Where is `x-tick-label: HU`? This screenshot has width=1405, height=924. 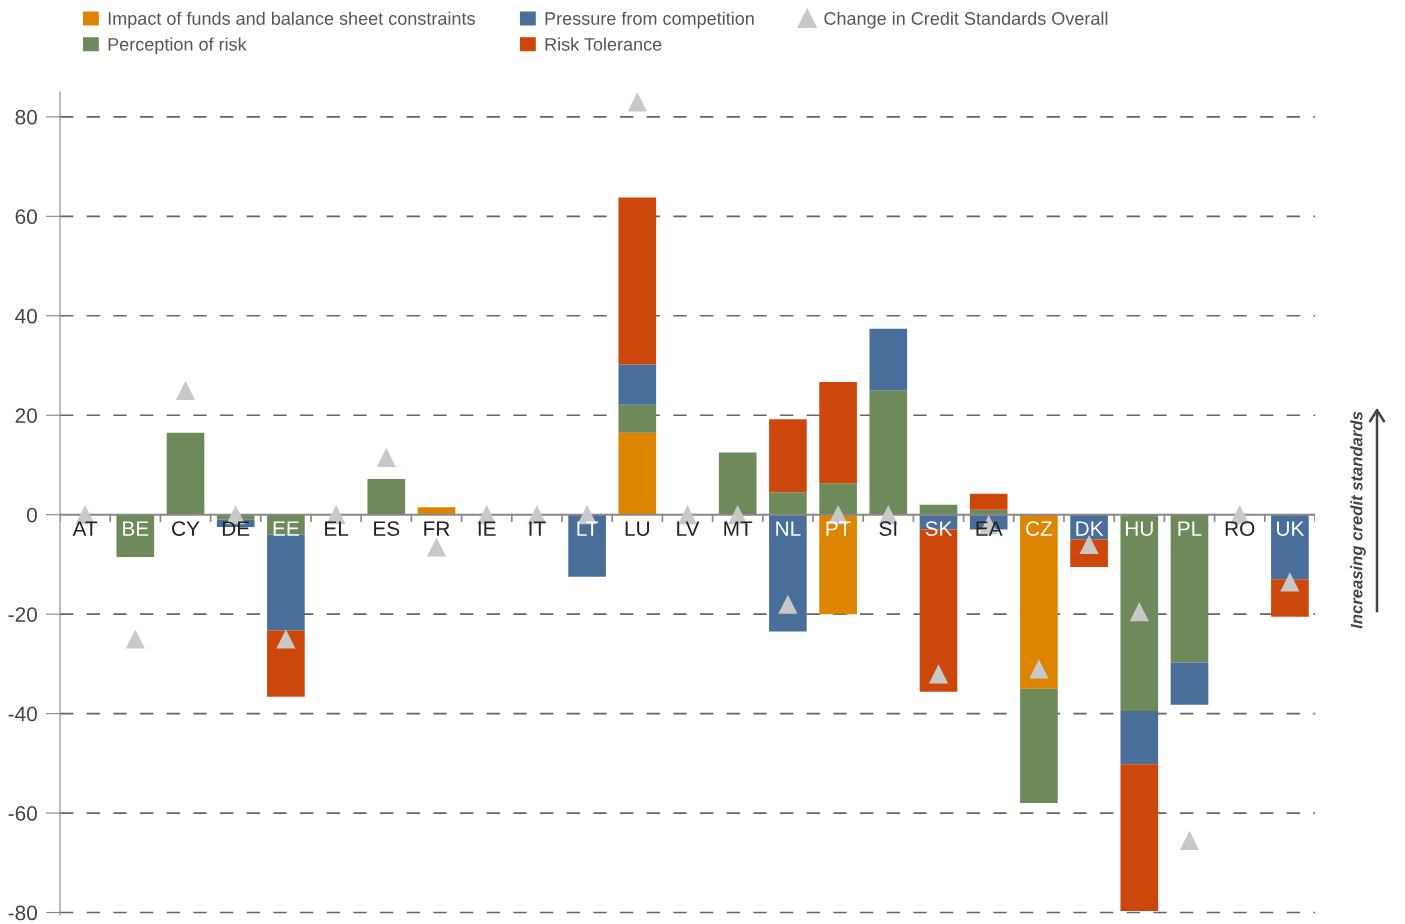
x-tick-label: HU is located at coordinates (1139, 528).